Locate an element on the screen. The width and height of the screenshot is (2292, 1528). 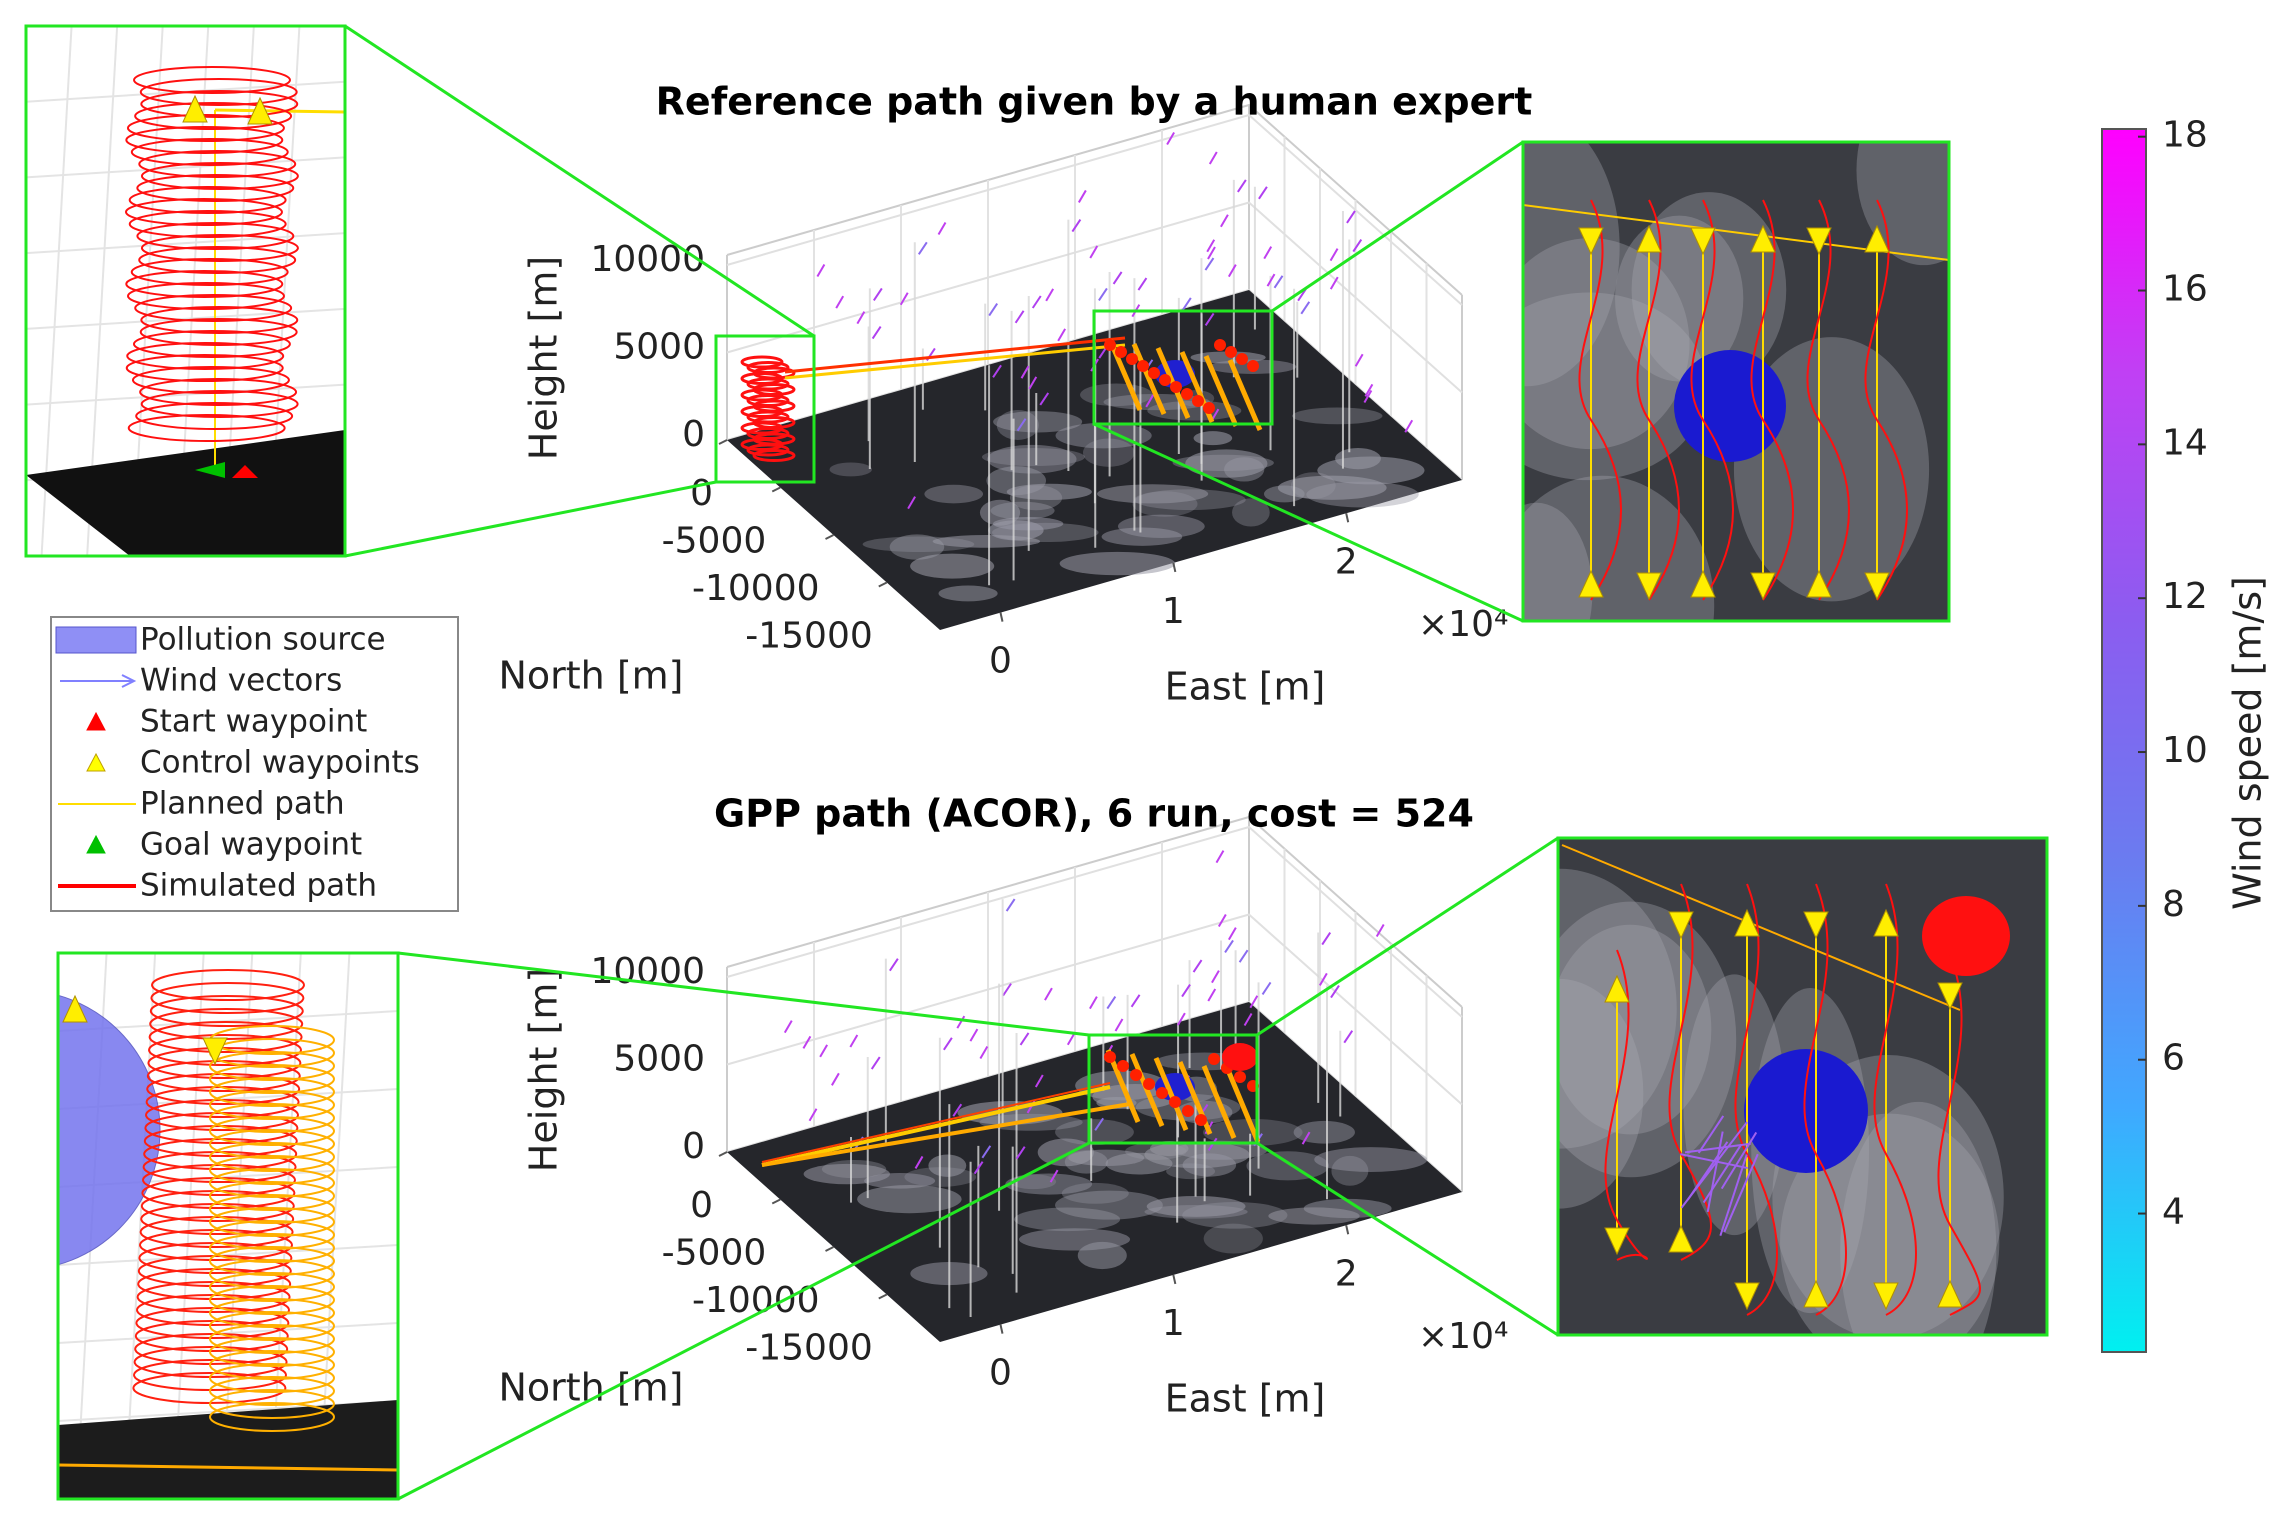
colorbar-tick-label: 6 is located at coordinates (2173, 1058).